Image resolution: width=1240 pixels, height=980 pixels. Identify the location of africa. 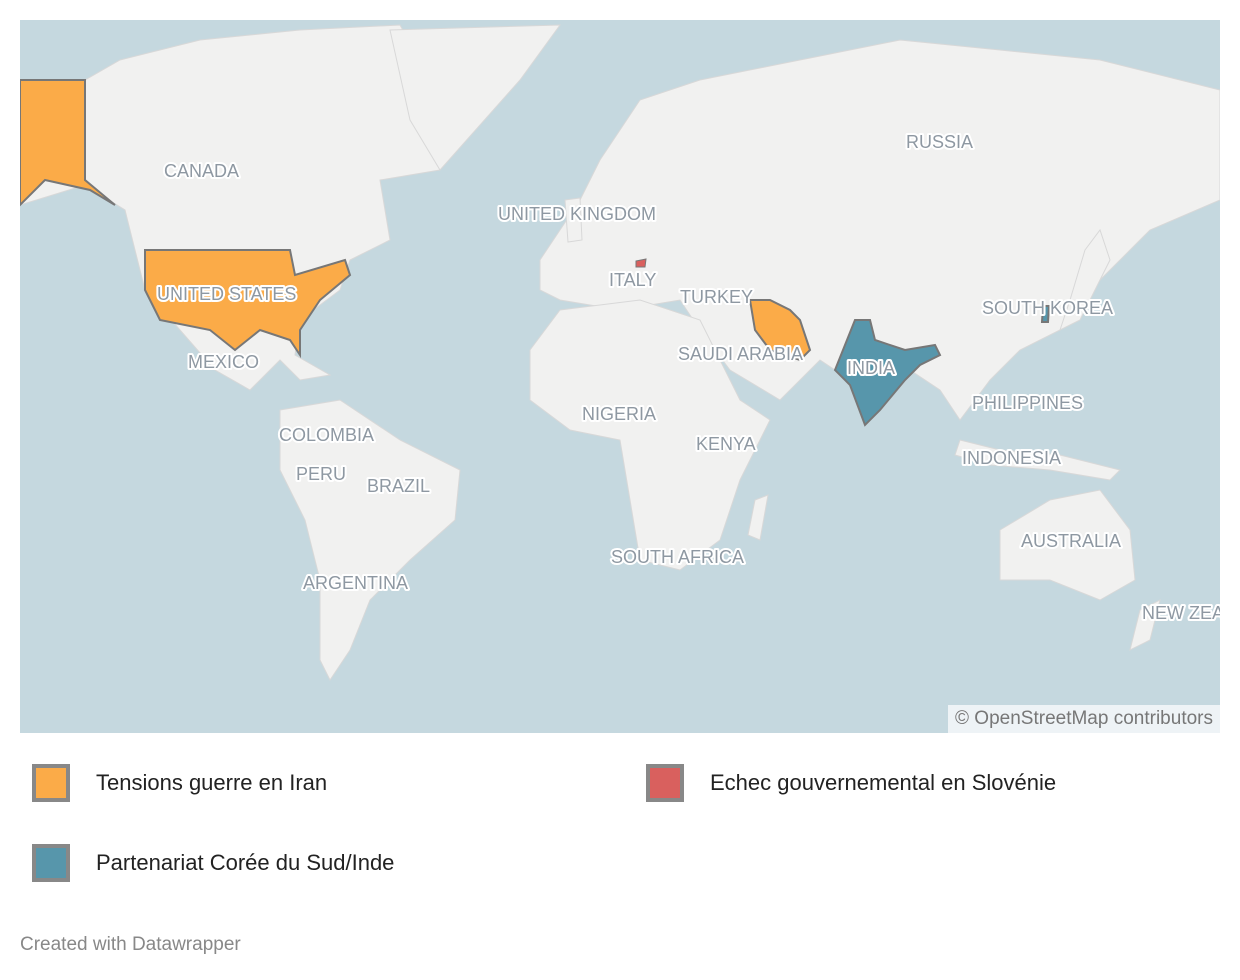
(650, 435).